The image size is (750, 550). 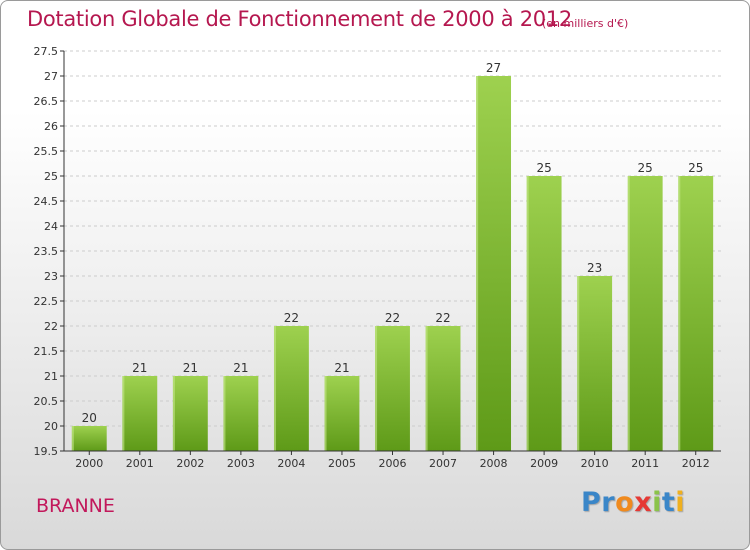 What do you see at coordinates (46, 451) in the screenshot?
I see `y-tick-label: 19.5` at bounding box center [46, 451].